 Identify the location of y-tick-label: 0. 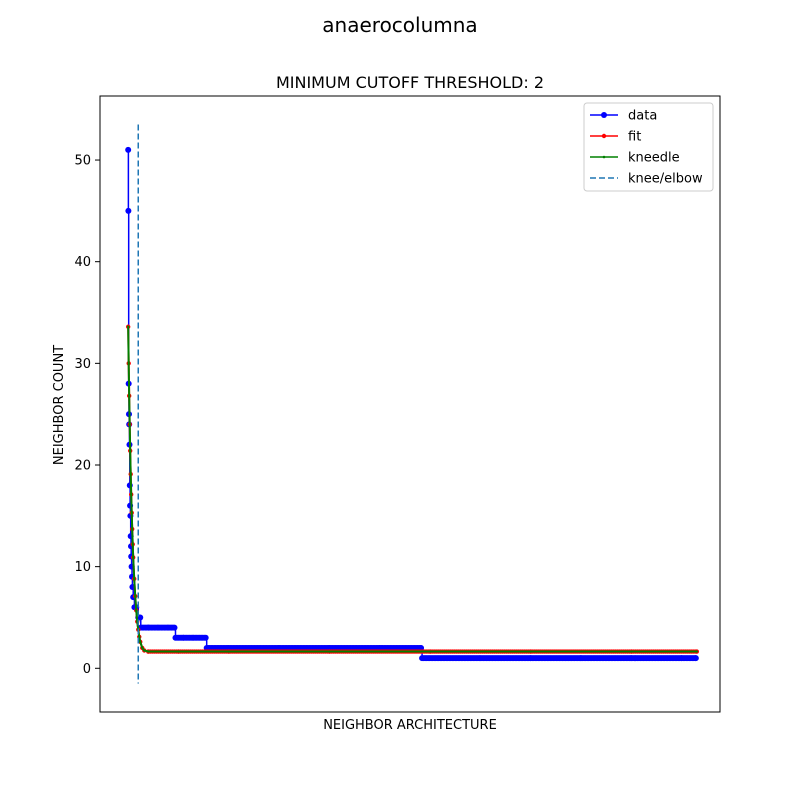
(87, 669).